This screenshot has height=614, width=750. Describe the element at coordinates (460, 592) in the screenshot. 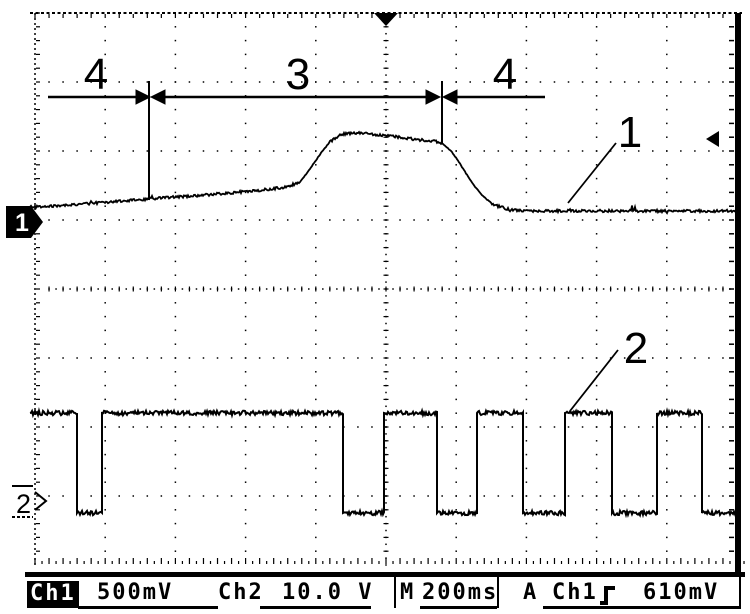

I see `timebase-value: 200ms` at that location.